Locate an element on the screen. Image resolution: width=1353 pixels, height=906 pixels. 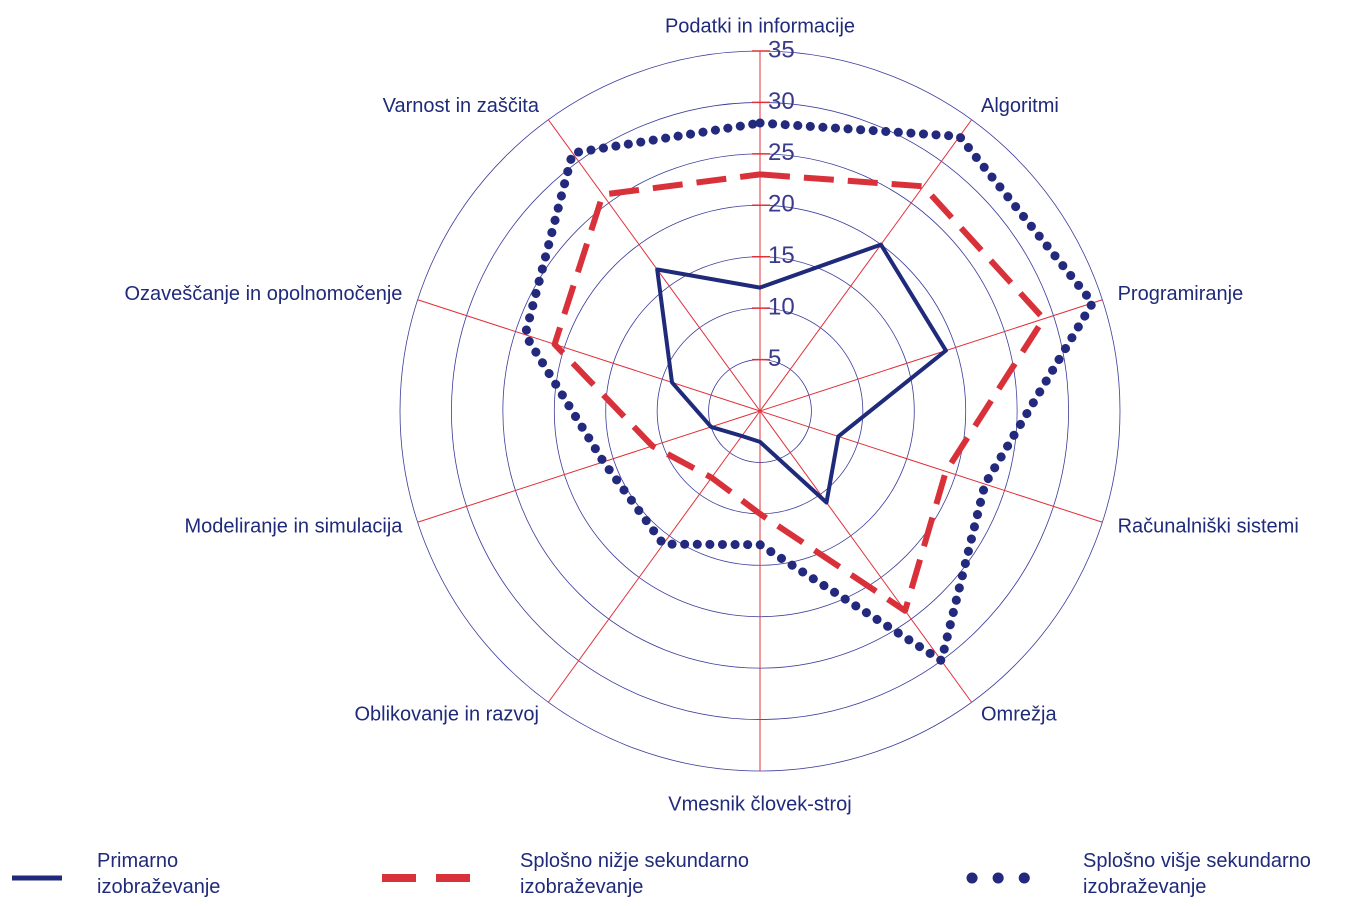
axis-label: Modeliranje in simulacija is located at coordinates (294, 526).